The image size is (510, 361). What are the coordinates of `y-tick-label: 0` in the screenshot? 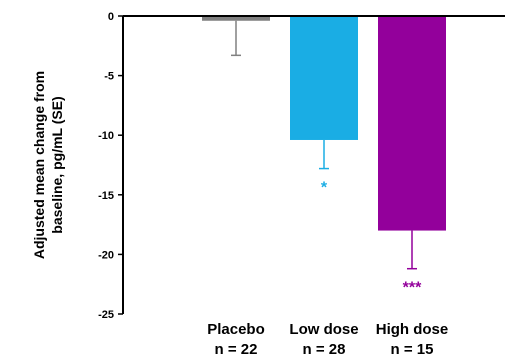 It's located at (111, 17).